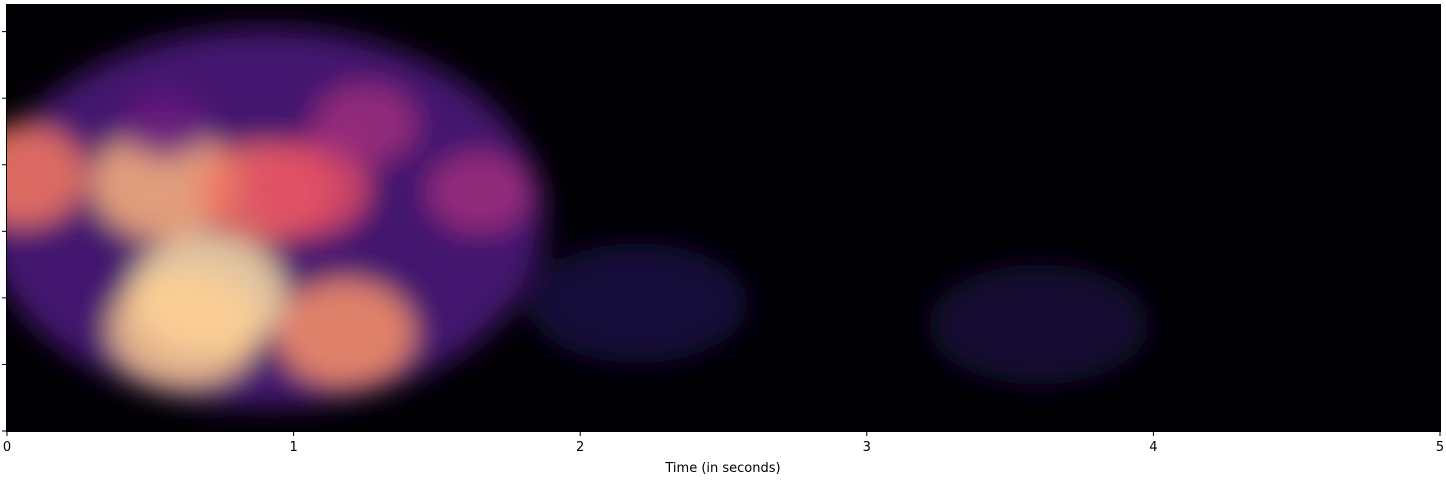 The width and height of the screenshot is (1446, 481). What do you see at coordinates (722, 468) in the screenshot?
I see `x-axis-label: Time (in seconds)` at bounding box center [722, 468].